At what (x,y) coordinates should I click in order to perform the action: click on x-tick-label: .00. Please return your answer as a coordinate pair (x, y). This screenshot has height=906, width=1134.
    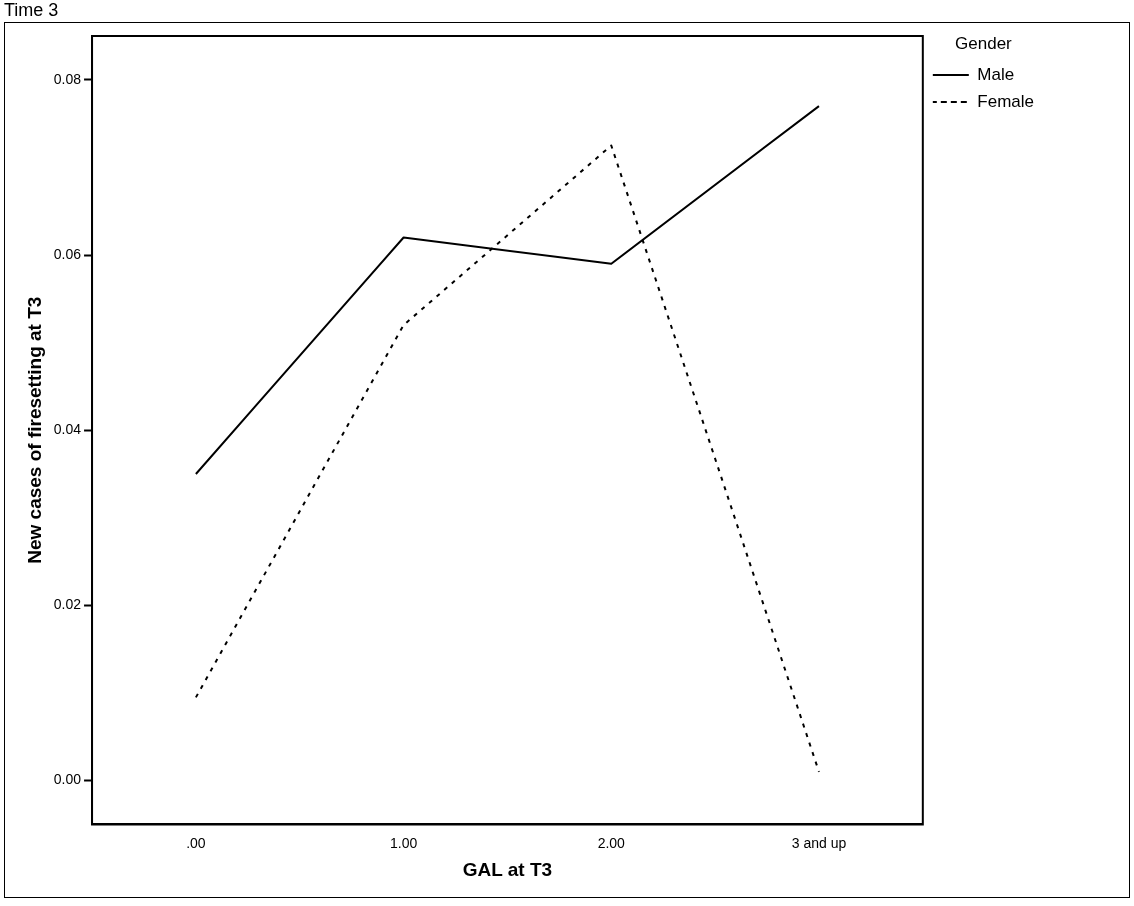
    Looking at the image, I should click on (196, 842).